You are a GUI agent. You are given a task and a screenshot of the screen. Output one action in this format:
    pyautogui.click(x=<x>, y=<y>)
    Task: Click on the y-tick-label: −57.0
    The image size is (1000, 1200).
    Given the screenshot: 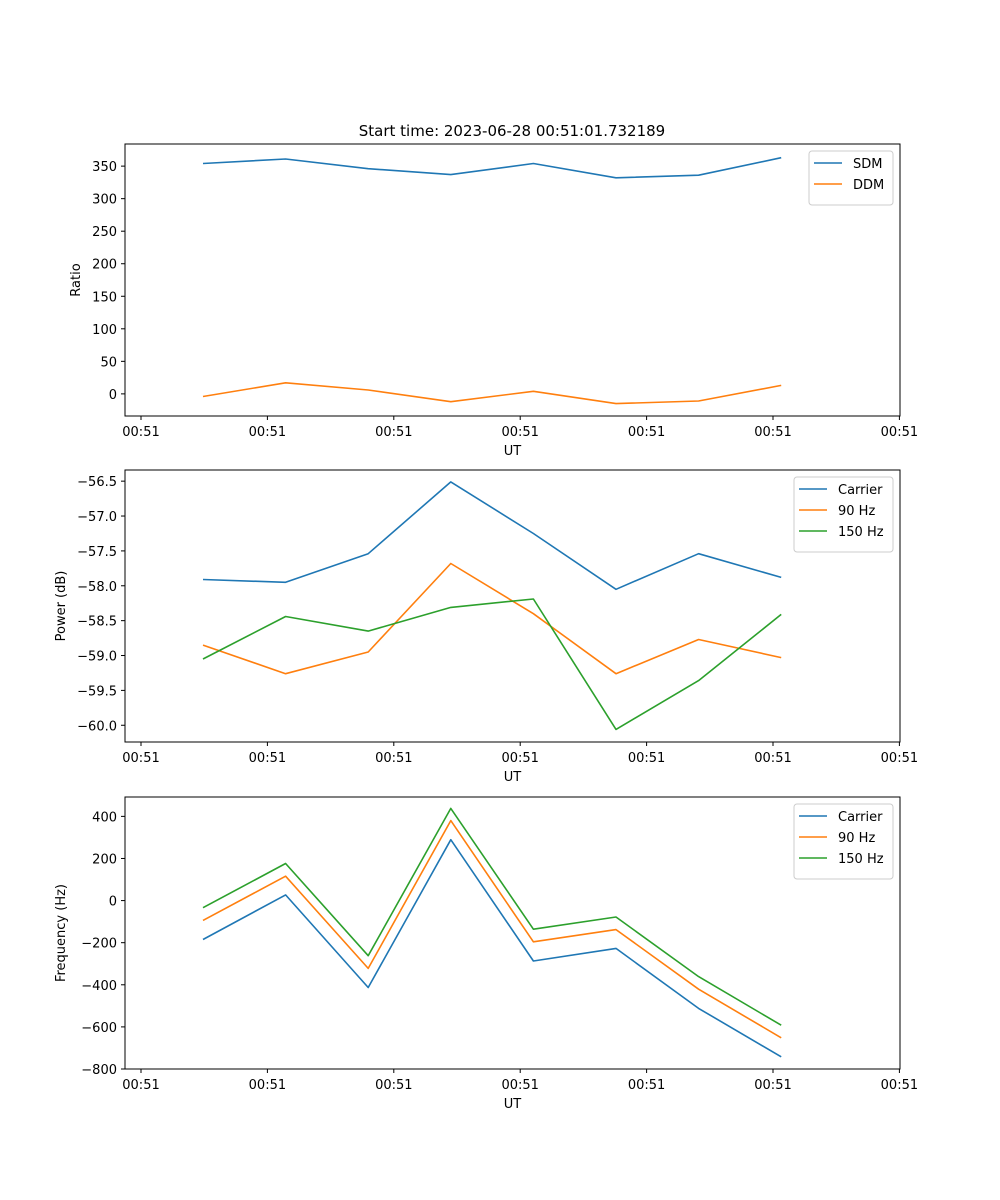 What is the action you would take?
    pyautogui.click(x=97, y=517)
    